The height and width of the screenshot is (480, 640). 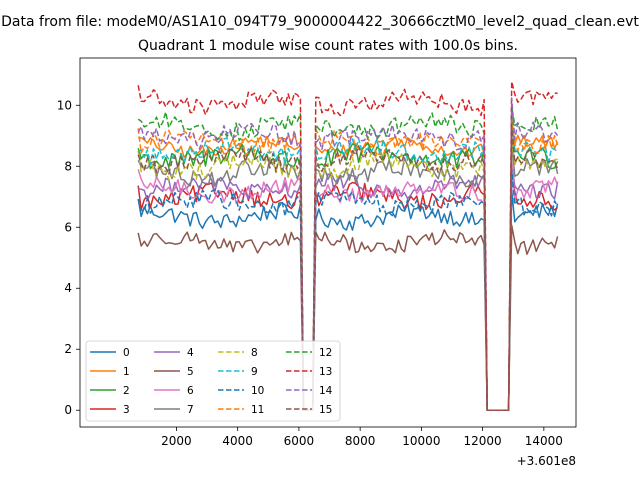 I want to click on x-axis: 2000 4000 6000 8000 10000 12000 14000, so click(x=362, y=437).